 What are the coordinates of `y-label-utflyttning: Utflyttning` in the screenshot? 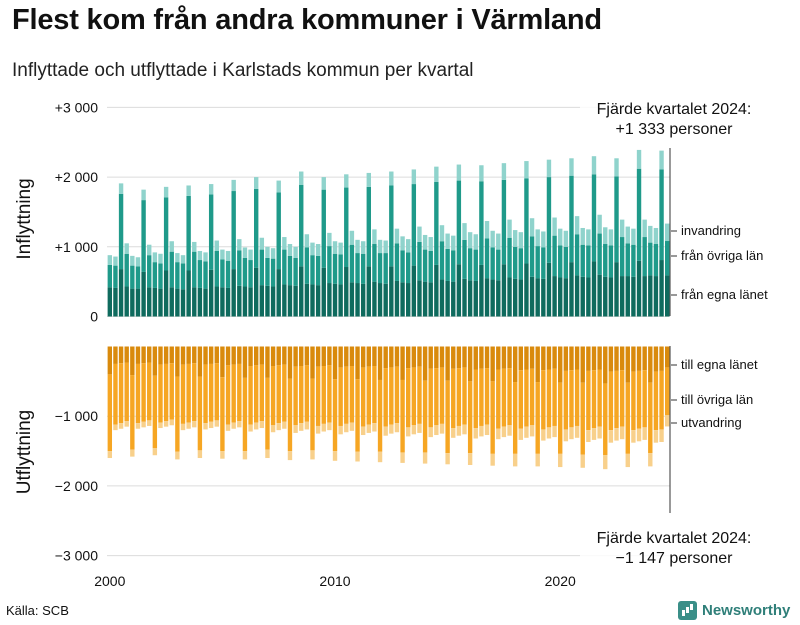 It's located at (24, 452).